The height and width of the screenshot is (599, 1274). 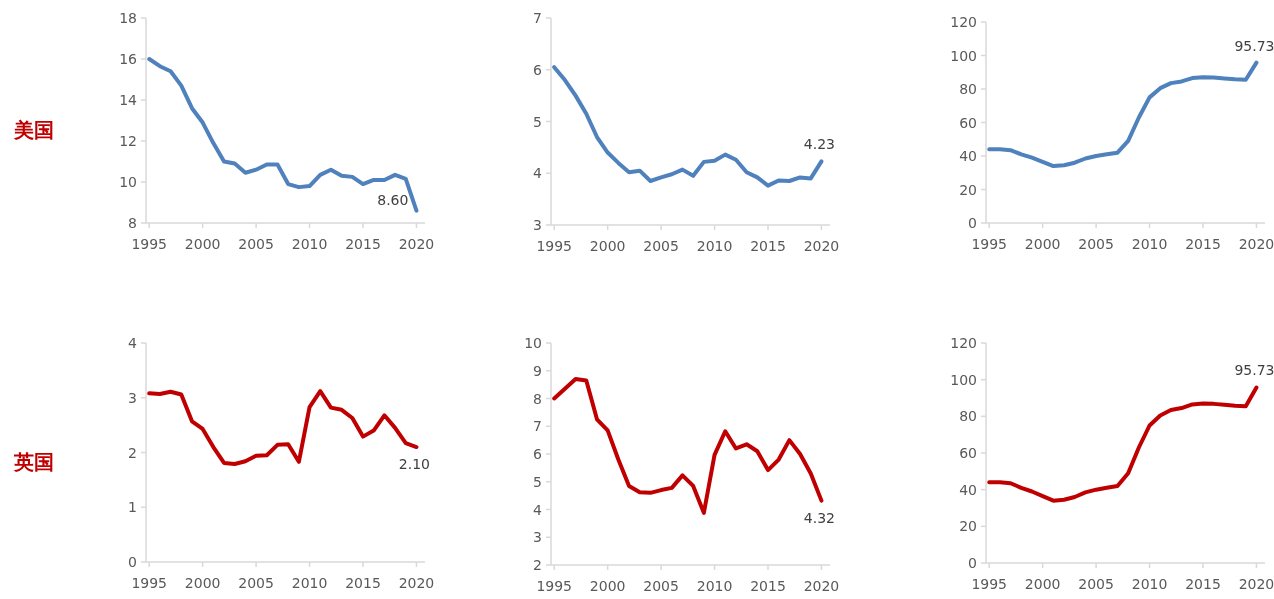 What do you see at coordinates (128, 141) in the screenshot?
I see `y-tick-label: 12` at bounding box center [128, 141].